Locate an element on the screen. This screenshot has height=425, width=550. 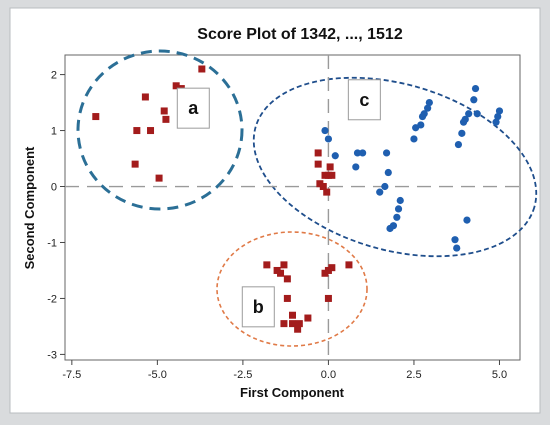
group-label-text: a is located at coordinates (193, 108).